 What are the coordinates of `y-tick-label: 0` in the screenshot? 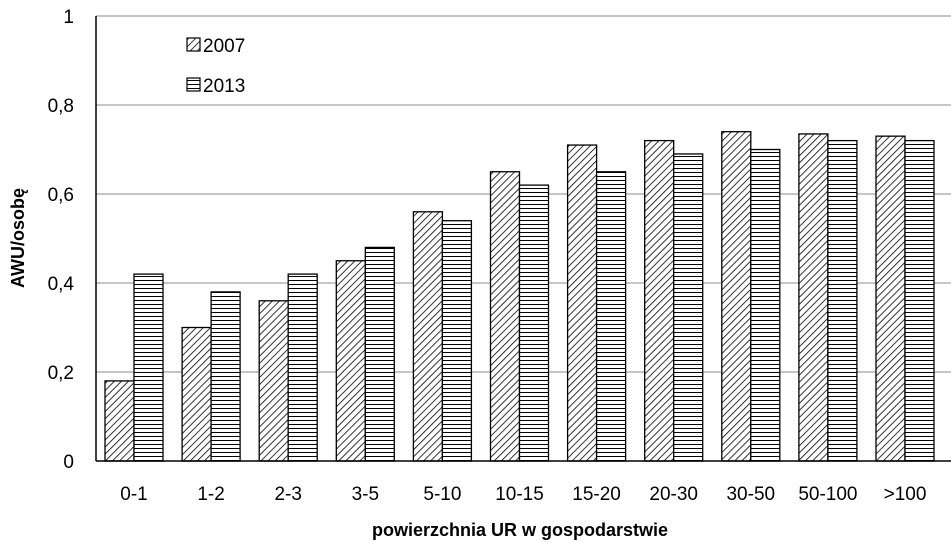 It's located at (68, 462).